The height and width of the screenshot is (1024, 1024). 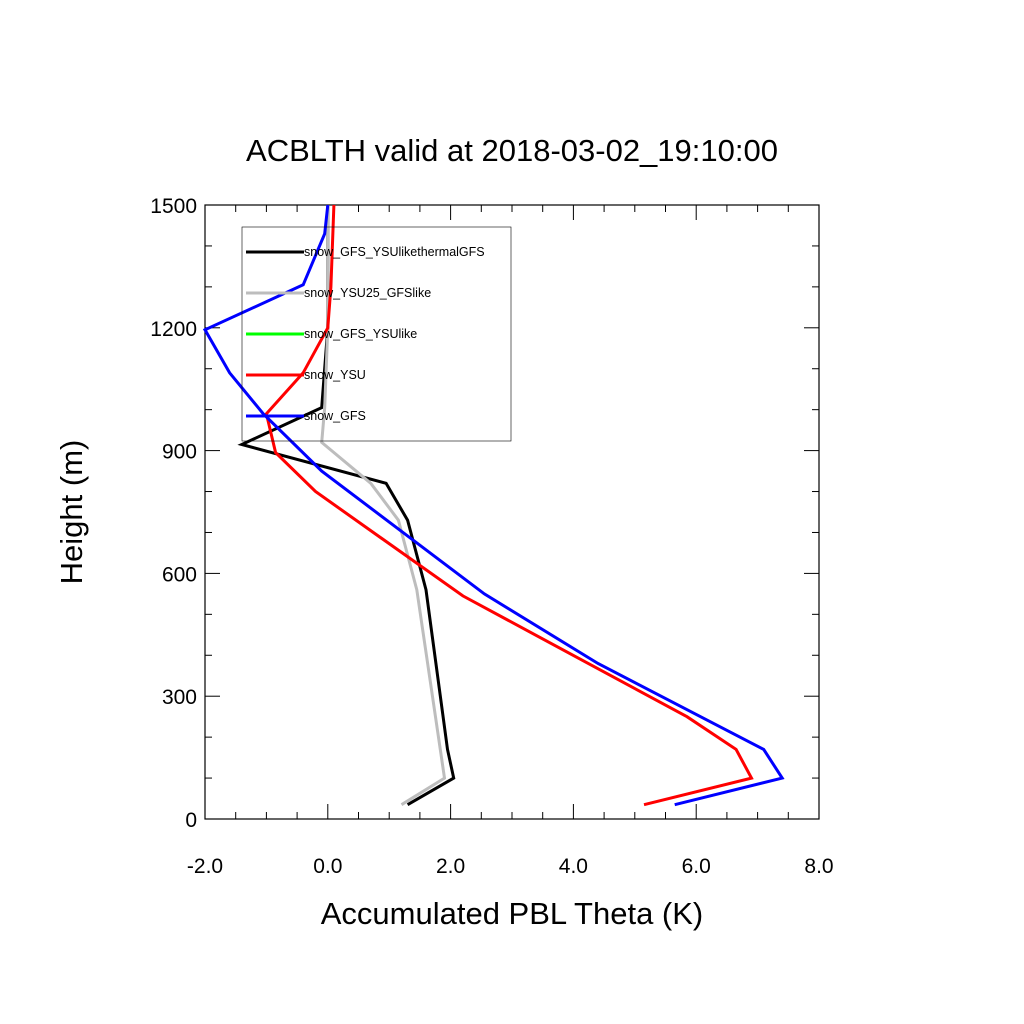 I want to click on x-tick-label: -2.0, so click(x=205, y=866).